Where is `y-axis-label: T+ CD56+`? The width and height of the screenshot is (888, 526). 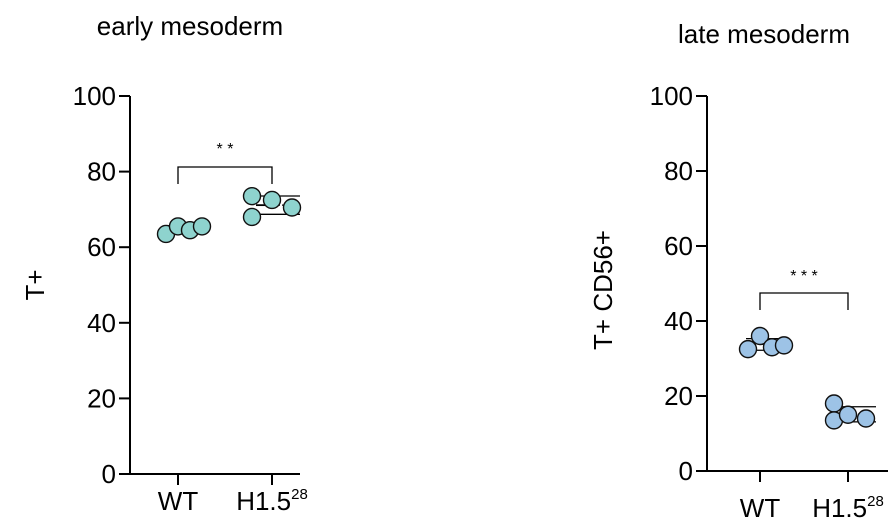
y-axis-label: T+ CD56+ is located at coordinates (603, 290).